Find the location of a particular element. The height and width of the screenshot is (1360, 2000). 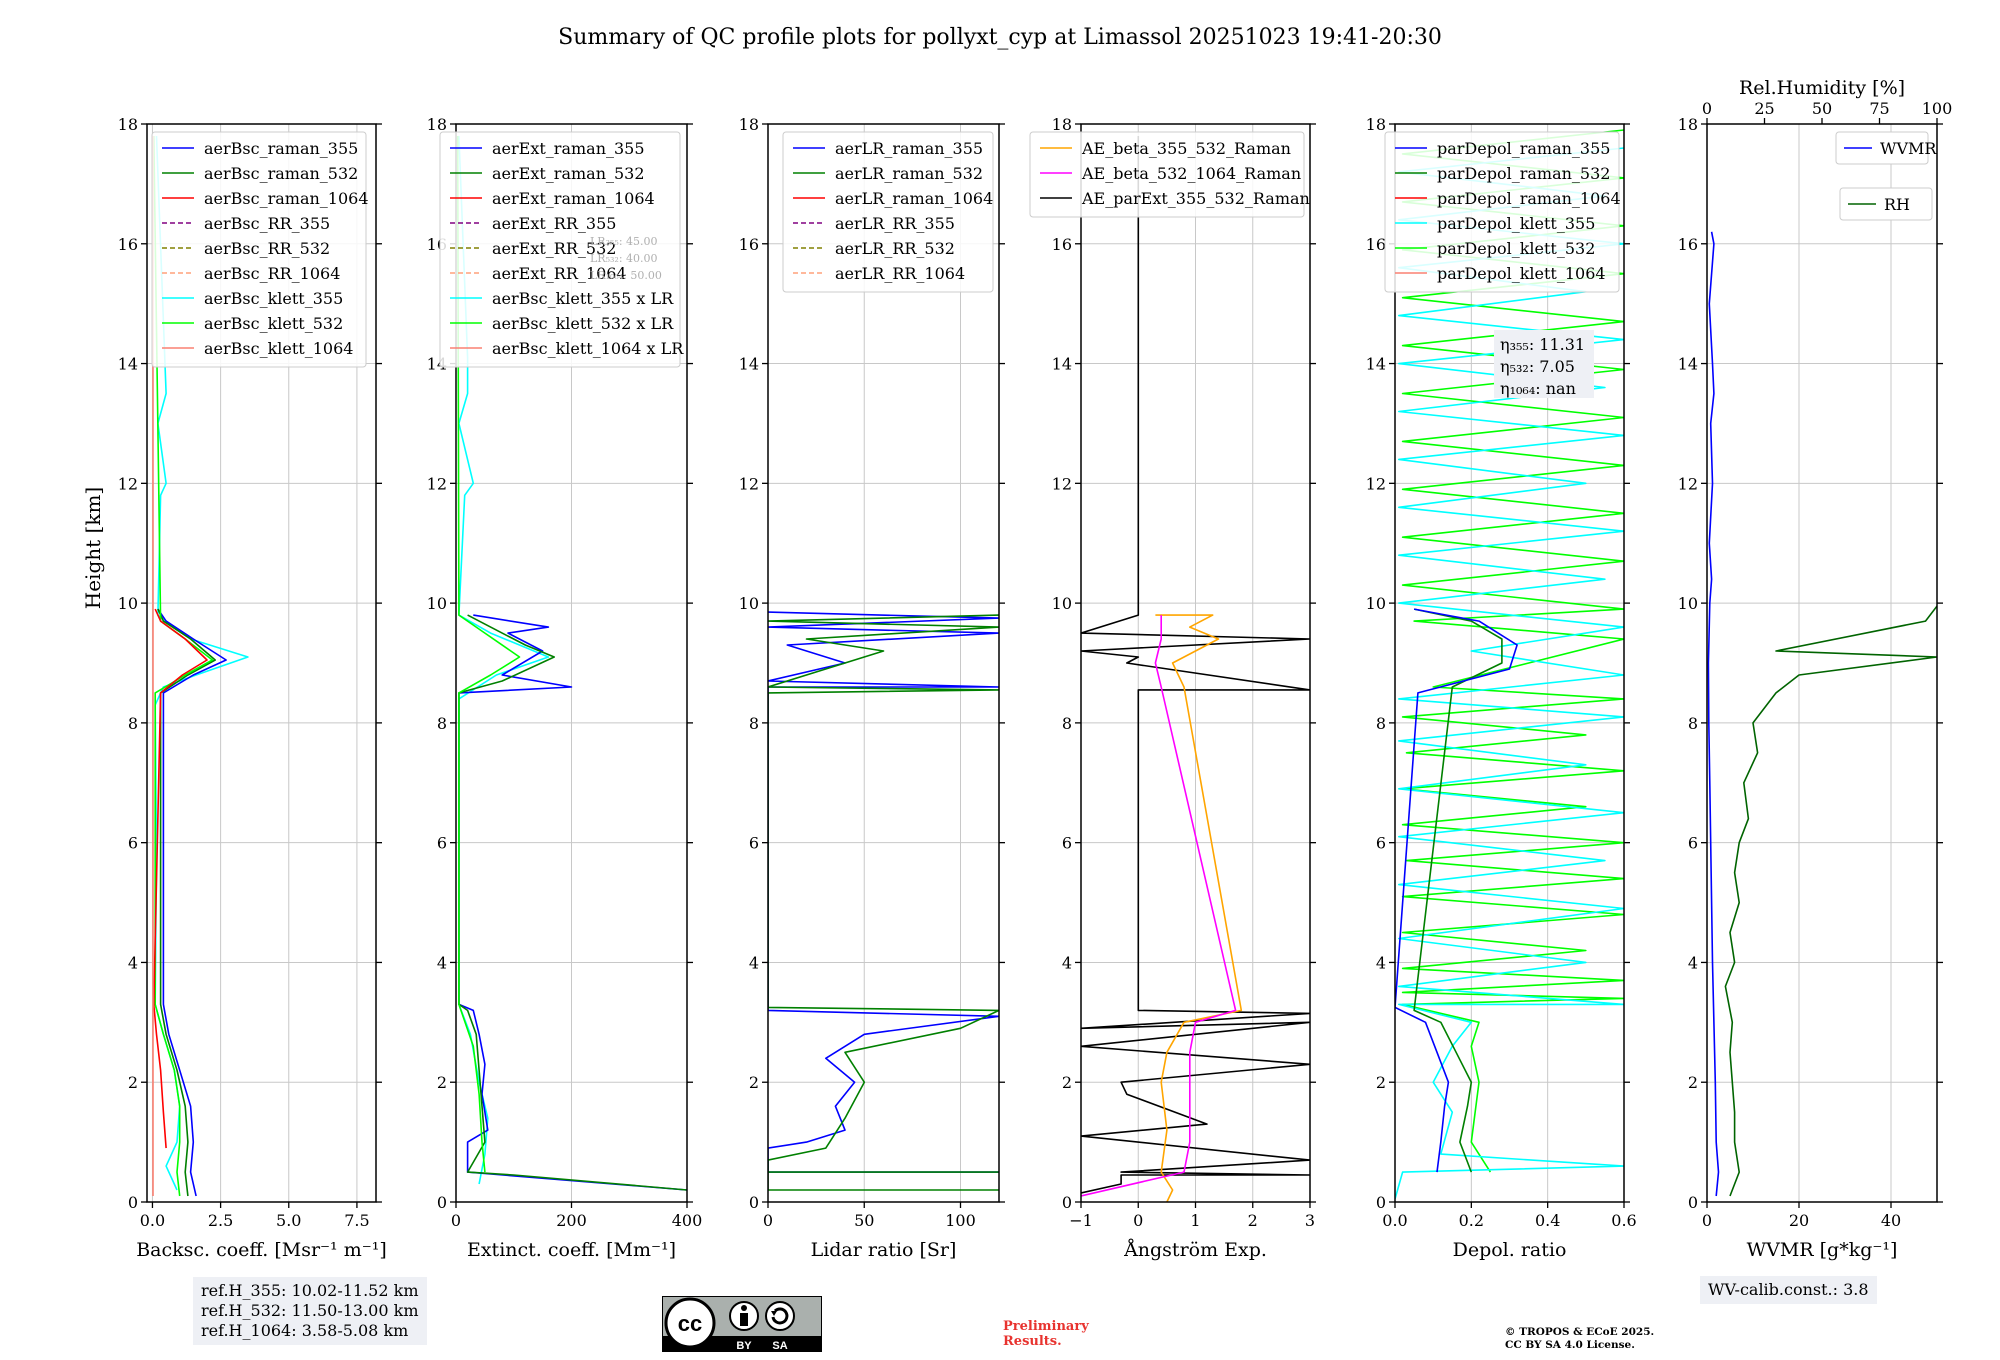

x-tick-label: 0 is located at coordinates (1138, 1220).